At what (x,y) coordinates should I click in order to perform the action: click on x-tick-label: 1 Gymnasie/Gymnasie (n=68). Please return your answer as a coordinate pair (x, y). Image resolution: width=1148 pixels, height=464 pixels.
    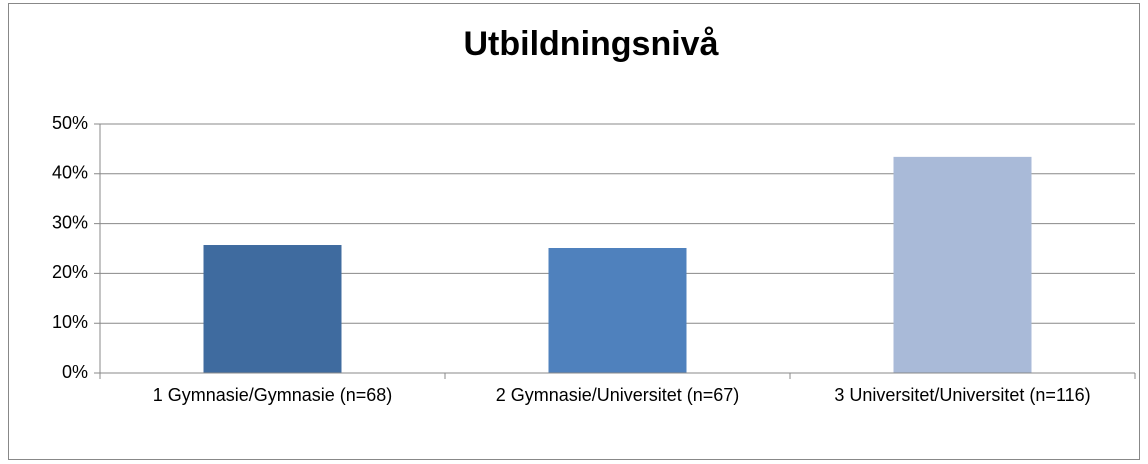
    Looking at the image, I should click on (272, 395).